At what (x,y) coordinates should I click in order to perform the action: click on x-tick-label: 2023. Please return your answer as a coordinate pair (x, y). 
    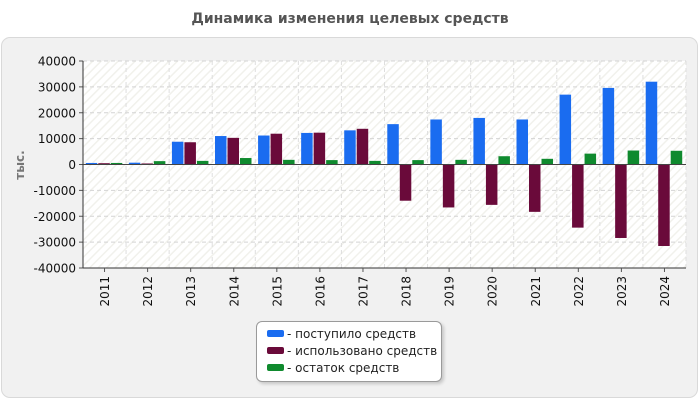
    Looking at the image, I should click on (622, 291).